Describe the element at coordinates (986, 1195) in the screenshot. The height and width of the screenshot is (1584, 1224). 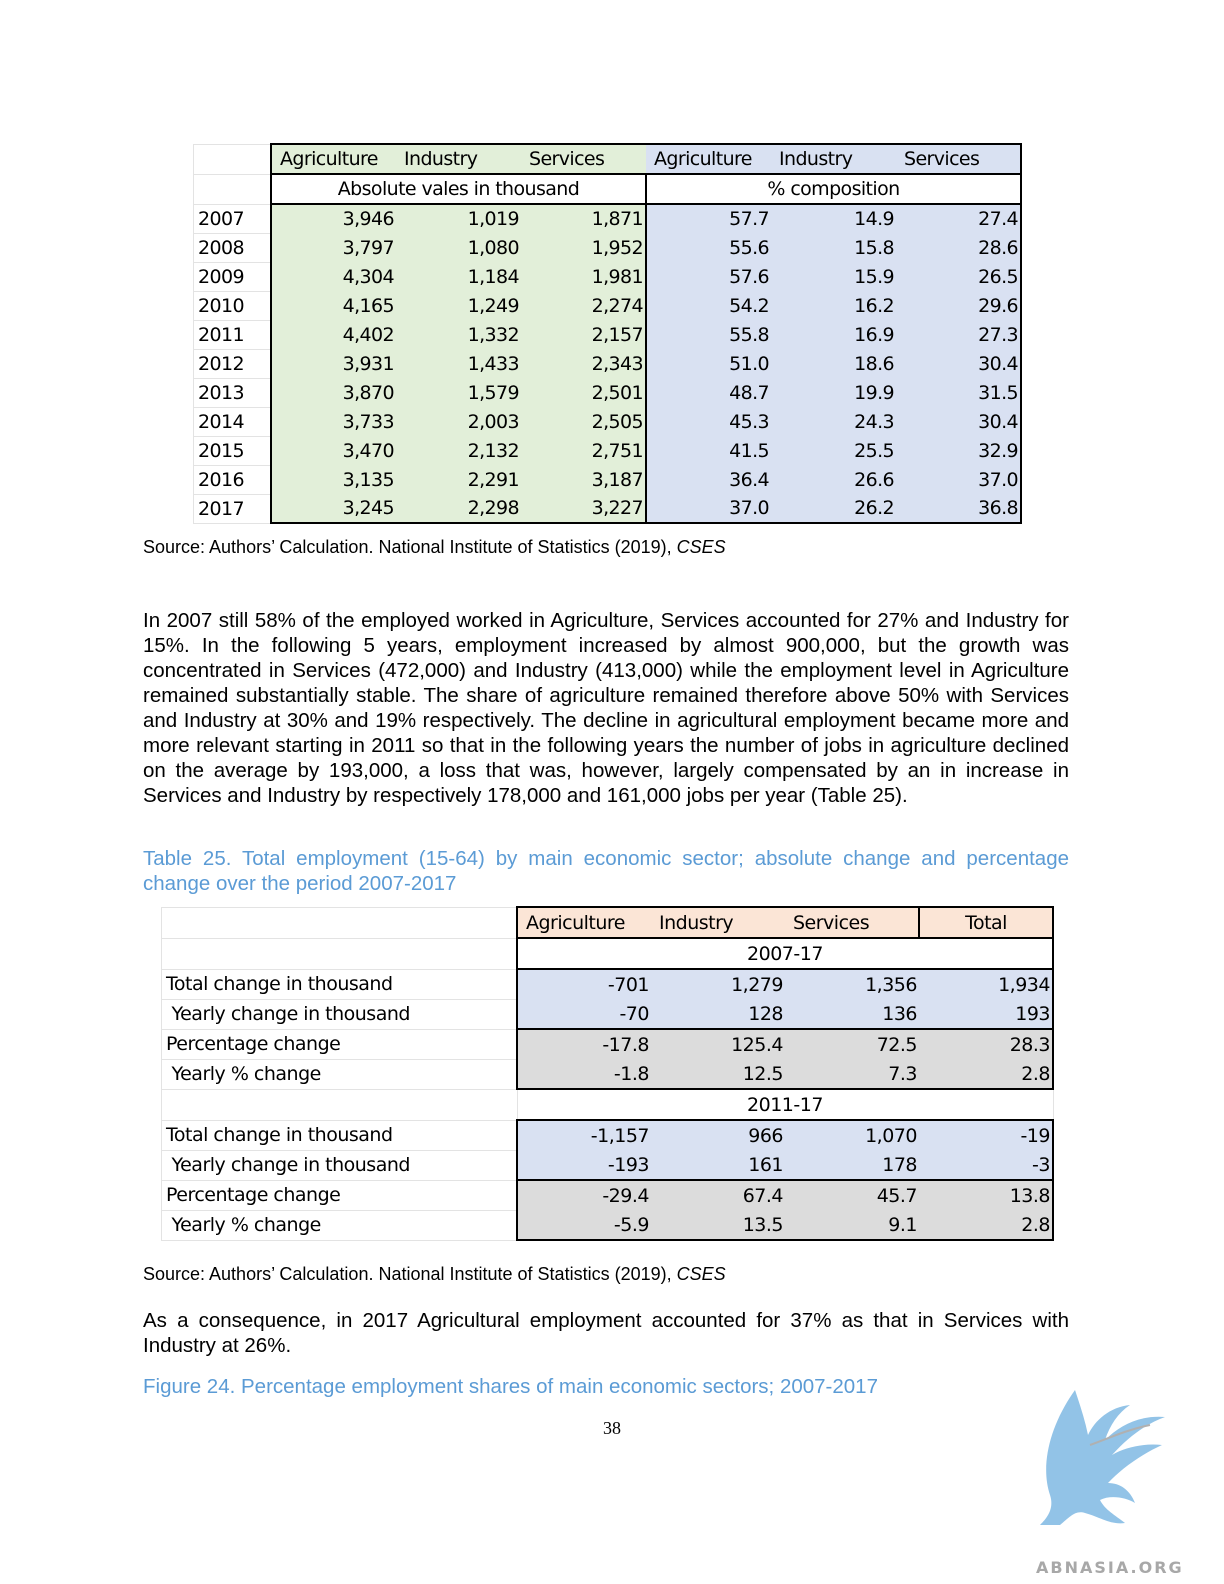
I see `value-cell: 13.8` at that location.